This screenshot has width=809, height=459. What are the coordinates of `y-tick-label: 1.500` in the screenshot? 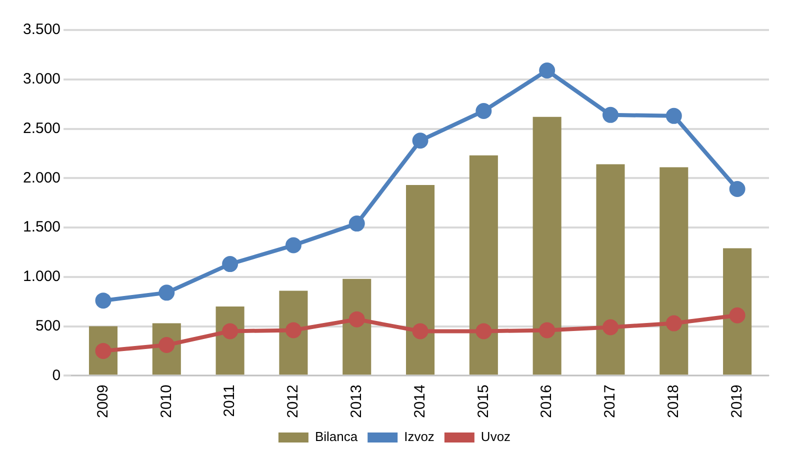 It's located at (41, 227).